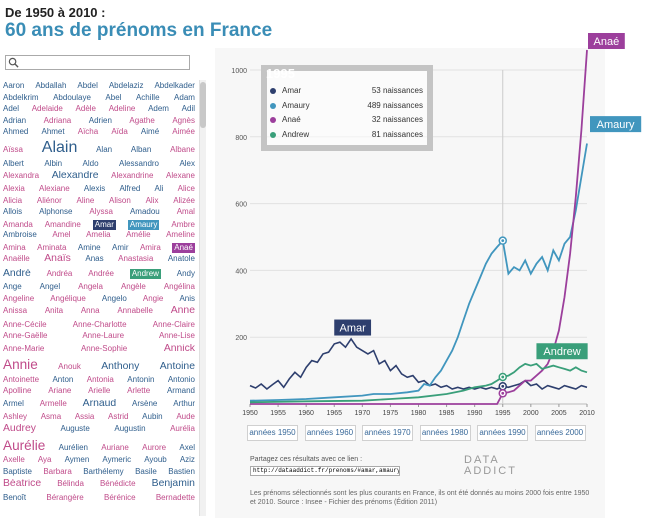 This screenshot has width=650, height=521. Describe the element at coordinates (186, 189) in the screenshot. I see `name-item: Alice` at that location.